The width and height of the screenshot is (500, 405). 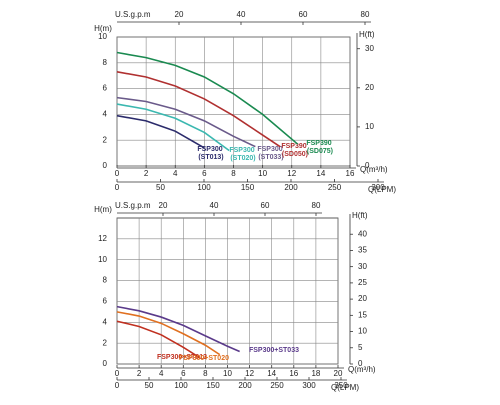 What do you see at coordinates (182, 357) in the screenshot?
I see `curve-label: FSP300+ST013` at bounding box center [182, 357].